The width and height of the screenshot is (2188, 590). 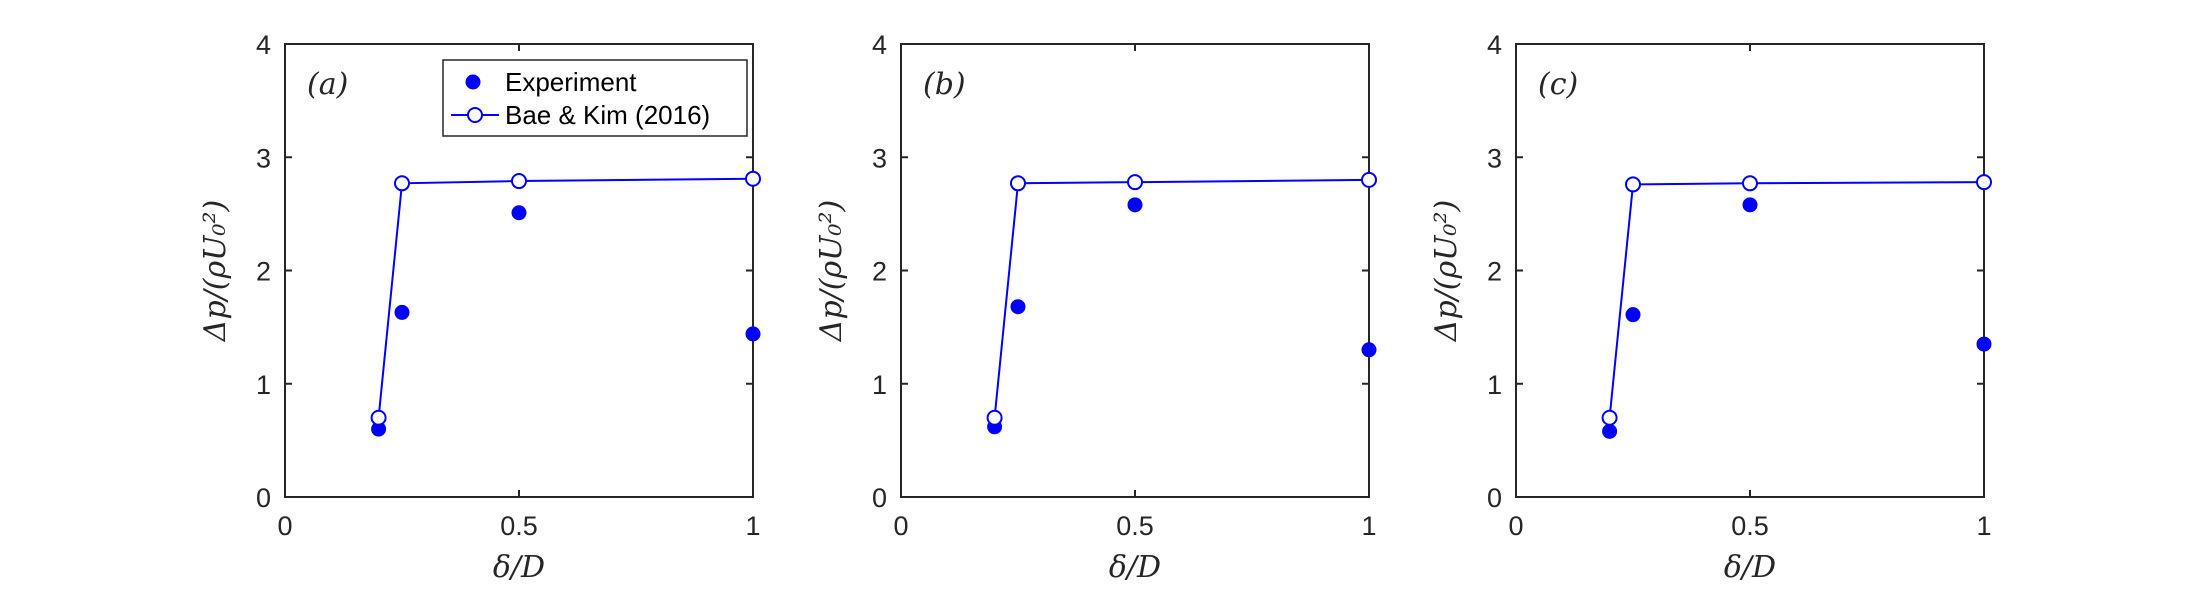 What do you see at coordinates (473, 82) in the screenshot?
I see `legend-marker-experiment` at bounding box center [473, 82].